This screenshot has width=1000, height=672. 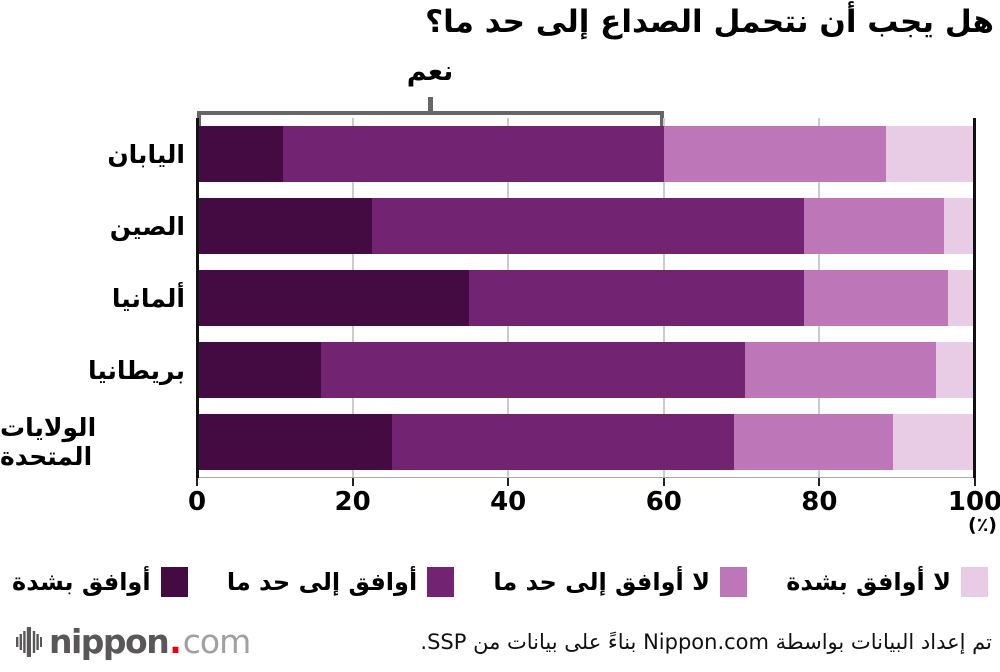 I want to click on legend-item: لا أوافق بشدة, so click(x=887, y=582).